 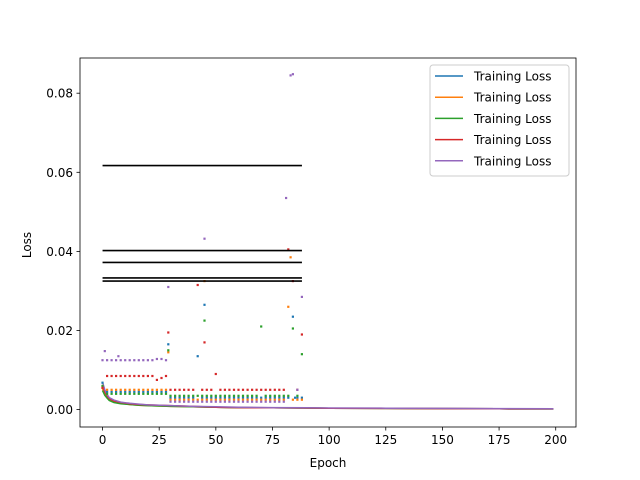 What do you see at coordinates (215, 440) in the screenshot?
I see `x-tick-label: 50` at bounding box center [215, 440].